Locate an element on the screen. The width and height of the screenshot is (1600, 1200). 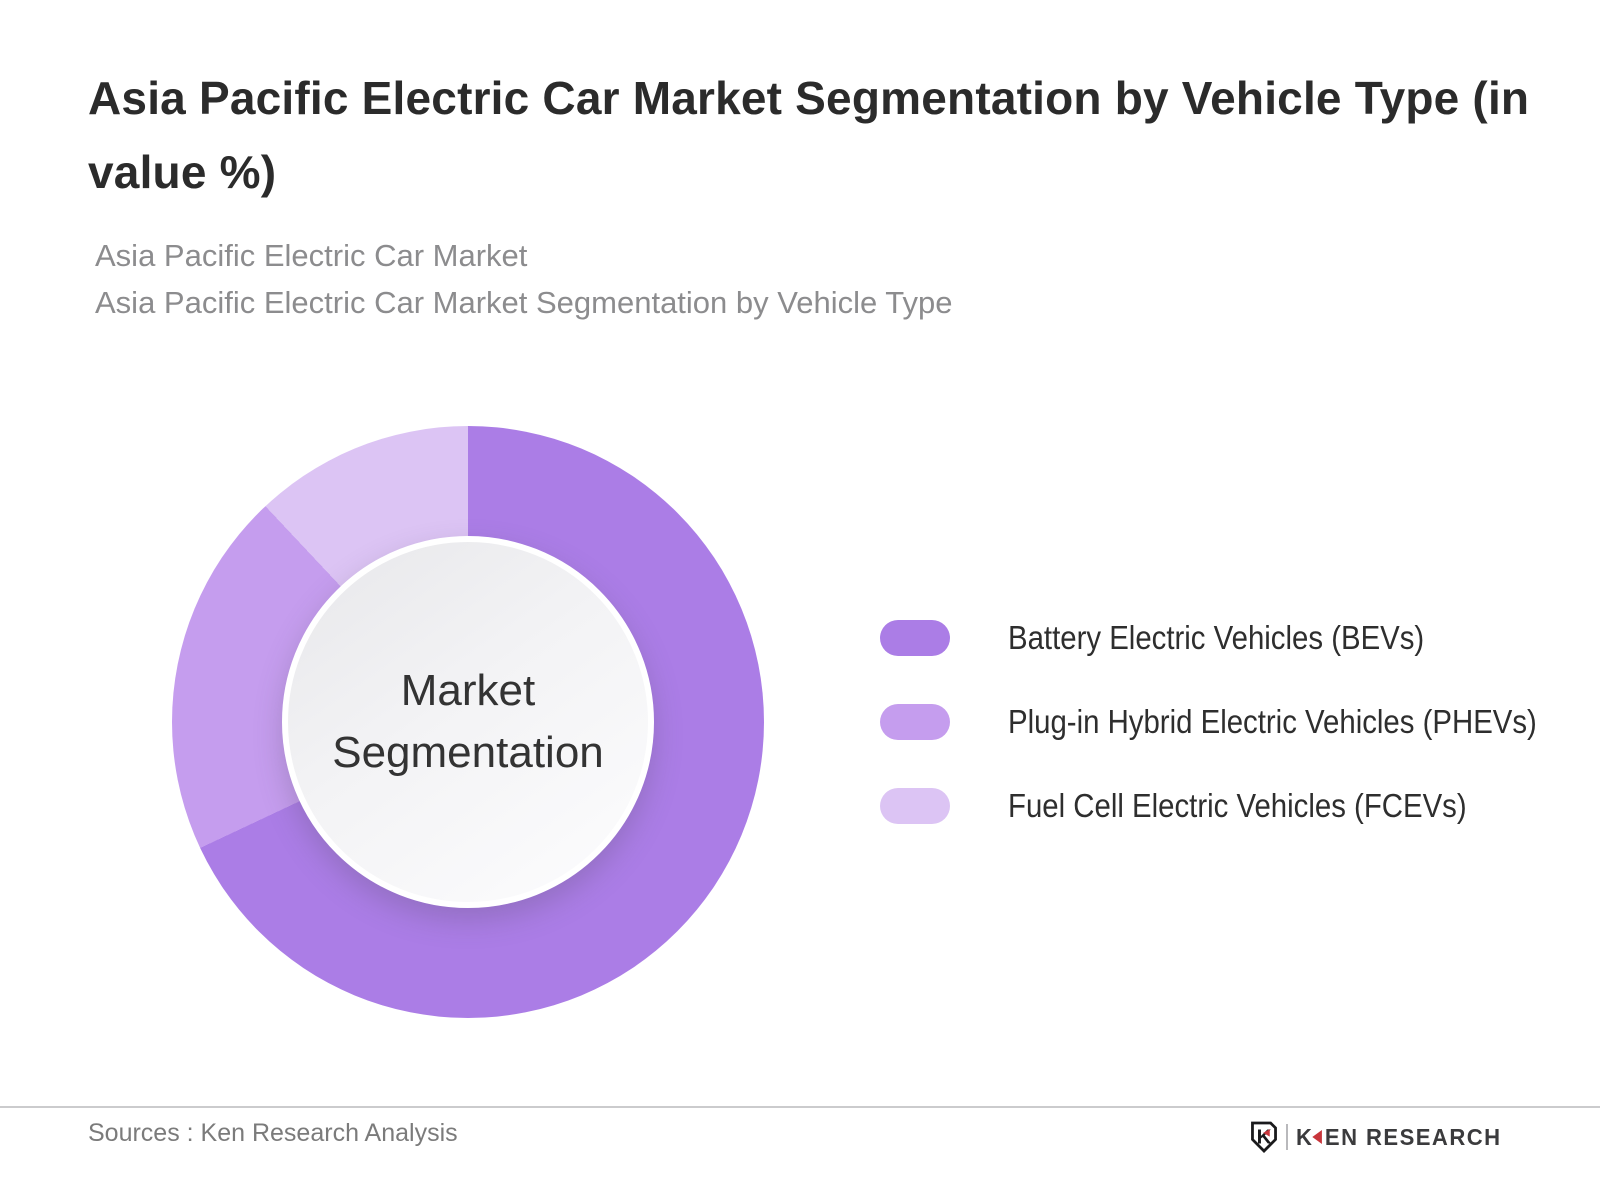
donut-center: Market Segmentation is located at coordinates (468, 722).